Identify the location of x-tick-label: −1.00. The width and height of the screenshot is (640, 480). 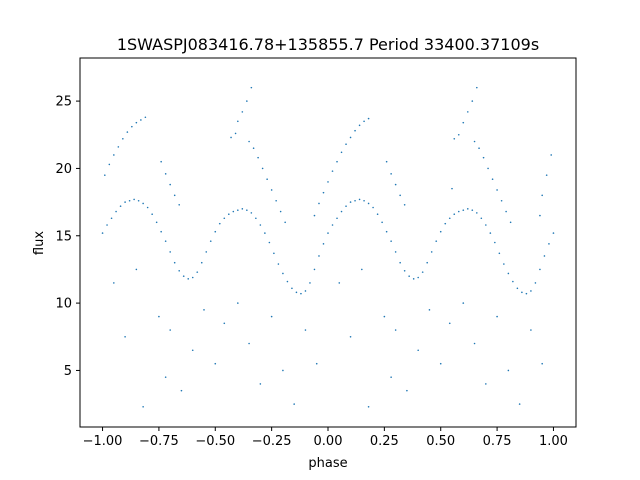
(103, 441).